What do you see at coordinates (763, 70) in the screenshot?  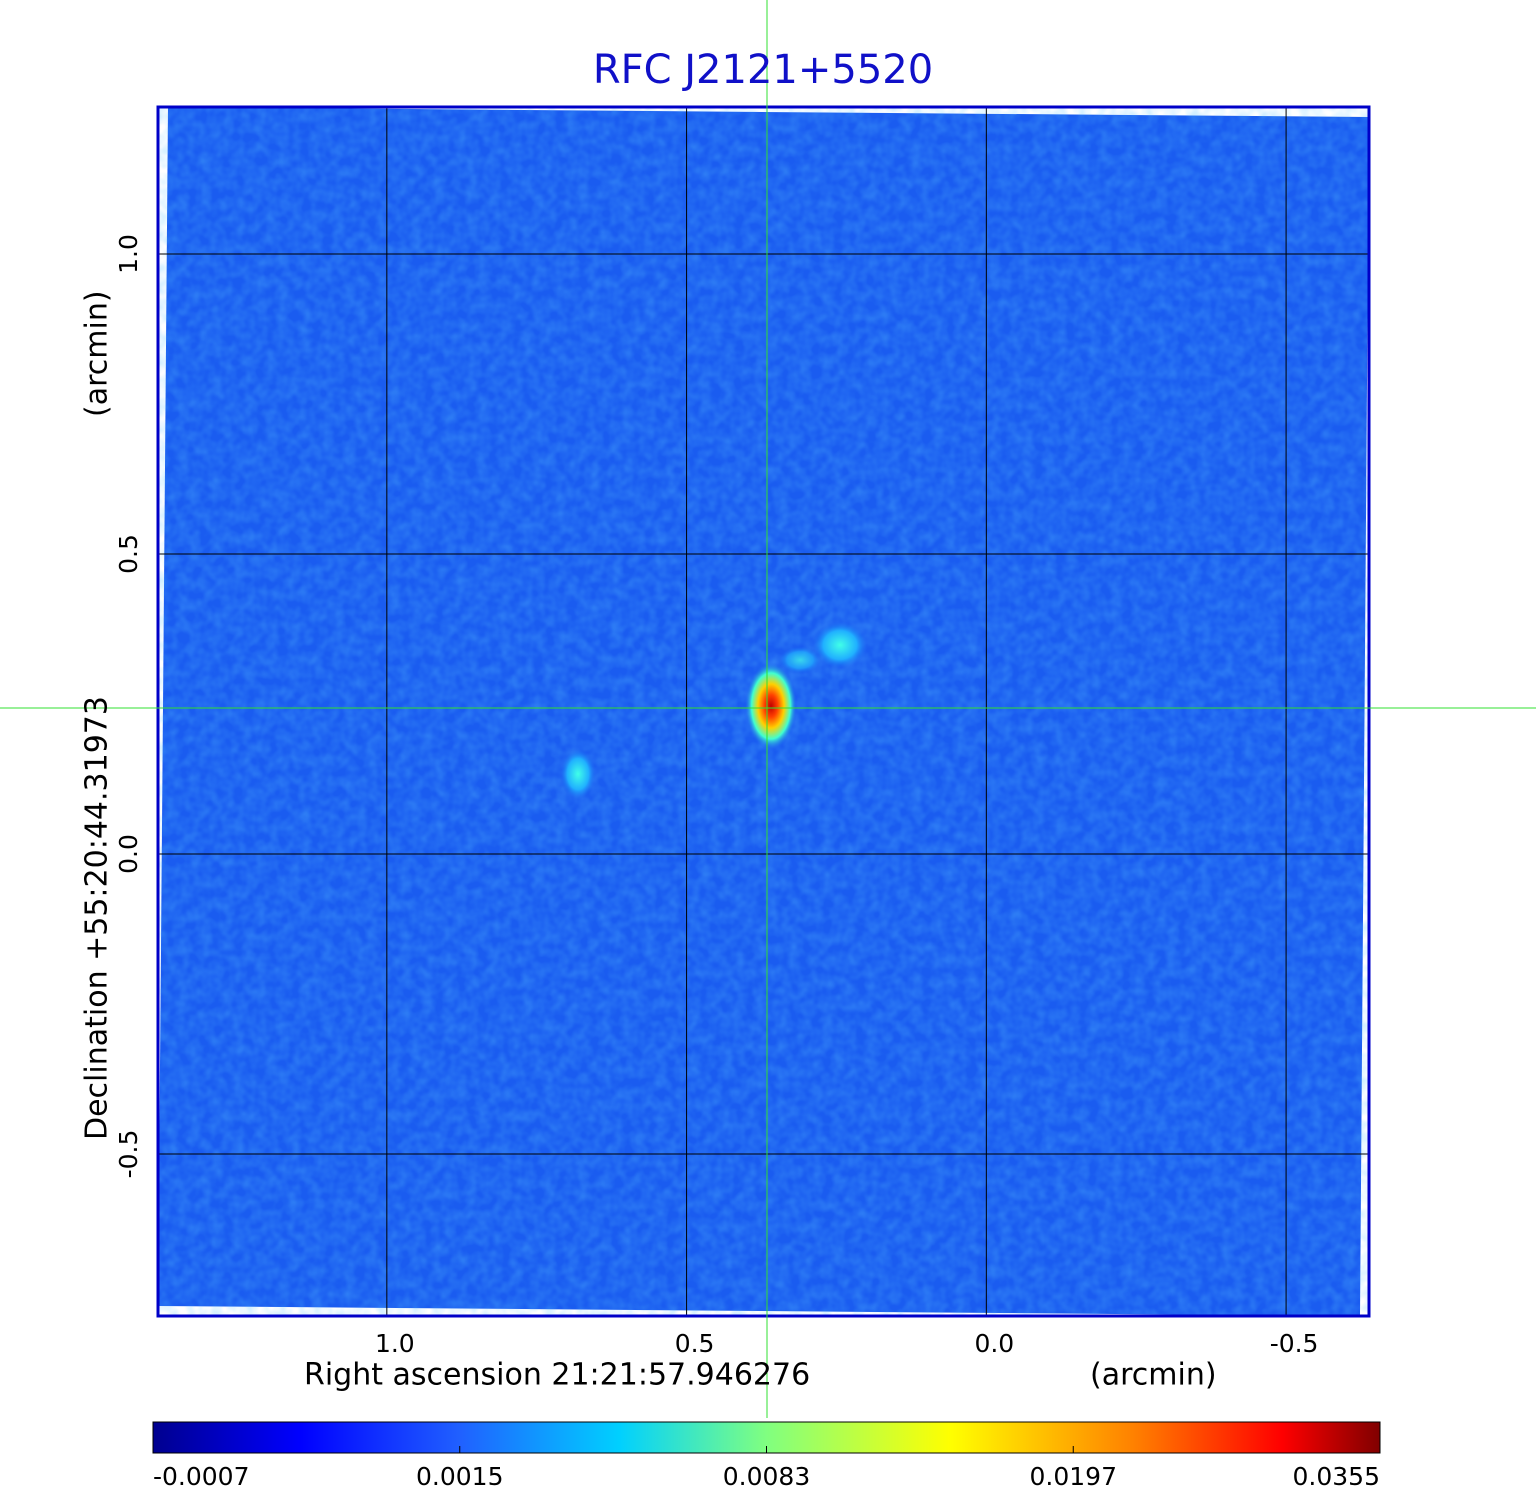 I see `chart-title: RFC J2121+5520` at bounding box center [763, 70].